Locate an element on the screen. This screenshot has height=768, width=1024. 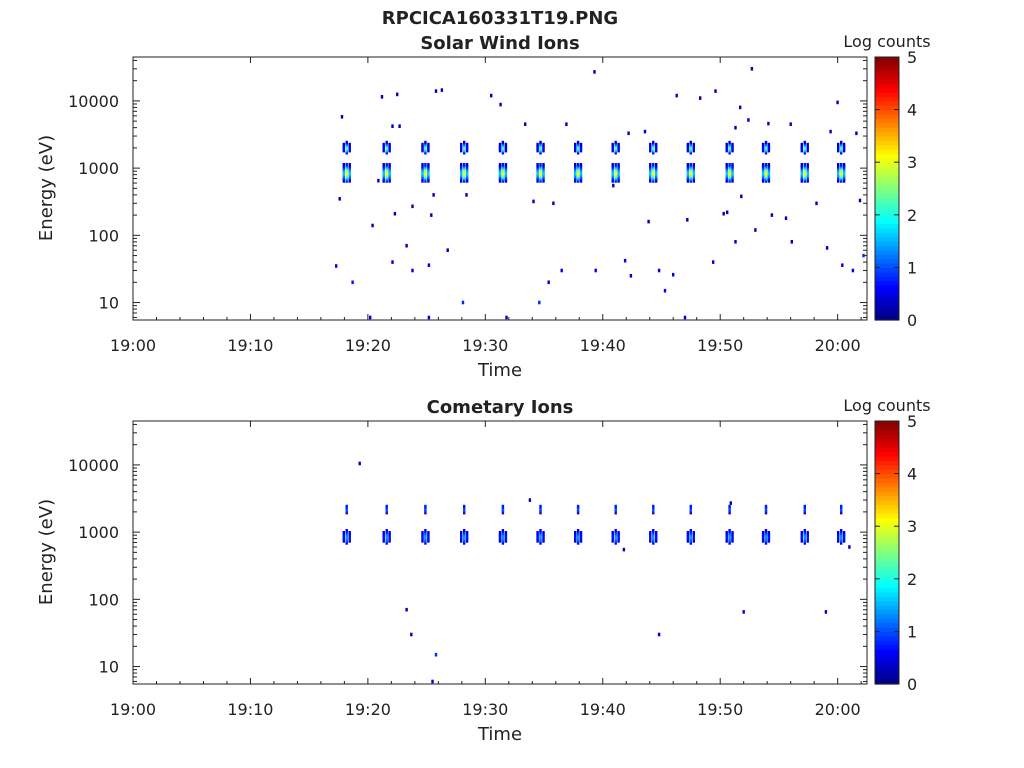
colorbar-label: Log counts is located at coordinates (886, 405).